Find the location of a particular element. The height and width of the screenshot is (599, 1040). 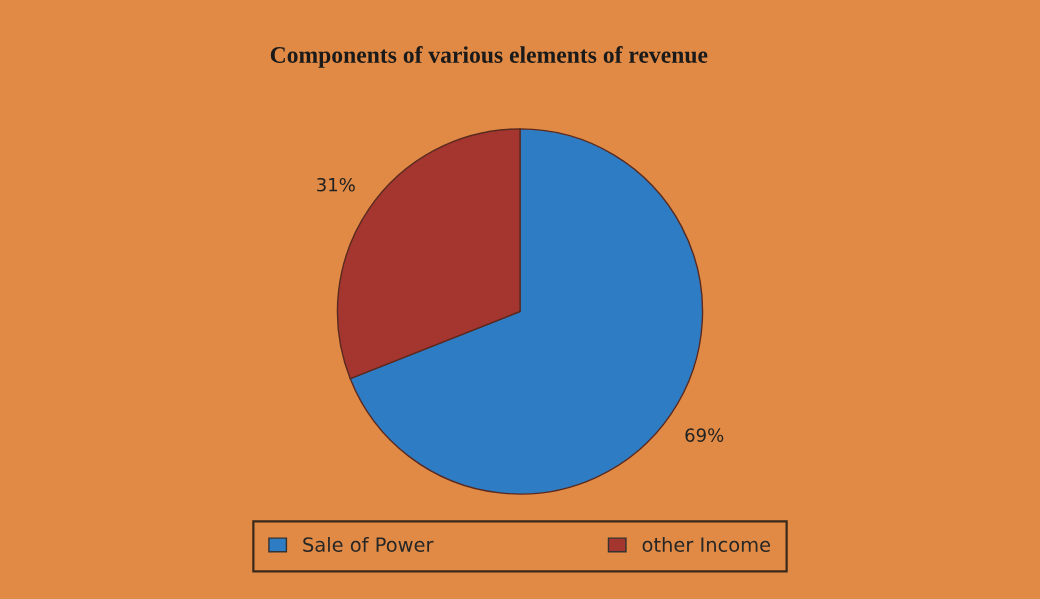

chart-title: Components of various elements of revenue is located at coordinates (489, 57).